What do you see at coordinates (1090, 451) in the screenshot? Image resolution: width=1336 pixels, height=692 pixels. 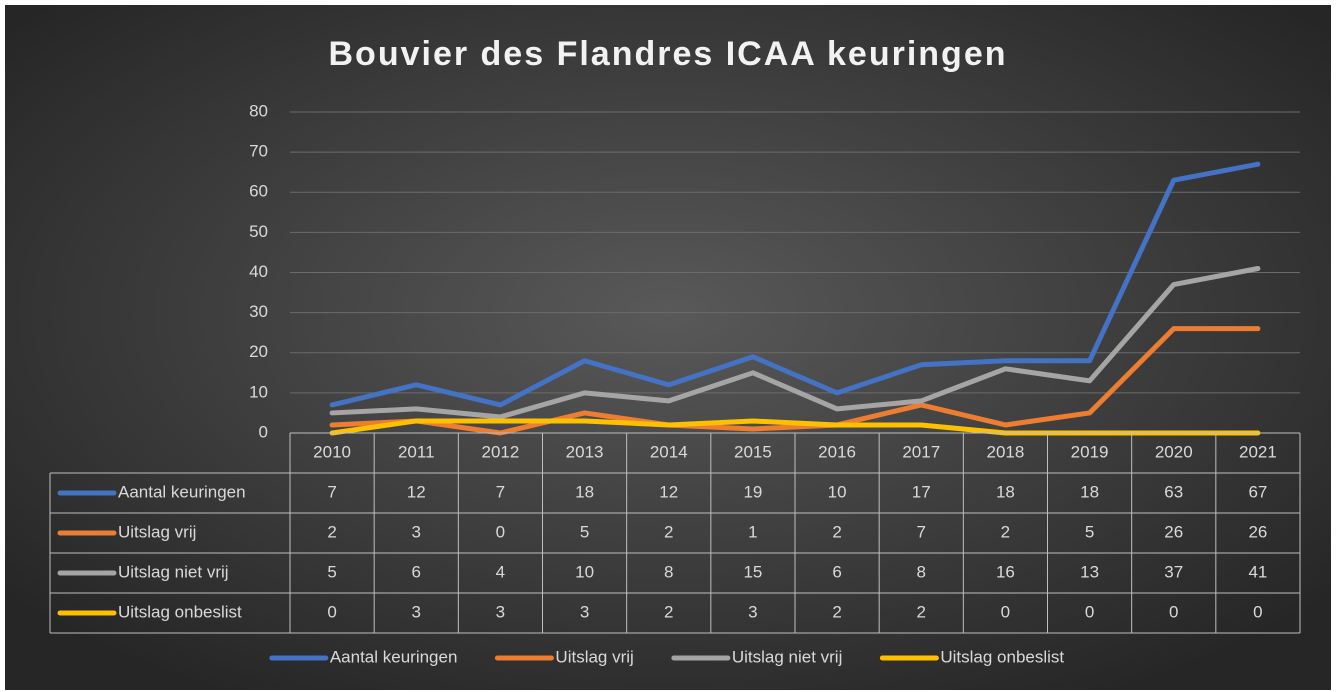 I see `x-tick-label: 2019` at bounding box center [1090, 451].